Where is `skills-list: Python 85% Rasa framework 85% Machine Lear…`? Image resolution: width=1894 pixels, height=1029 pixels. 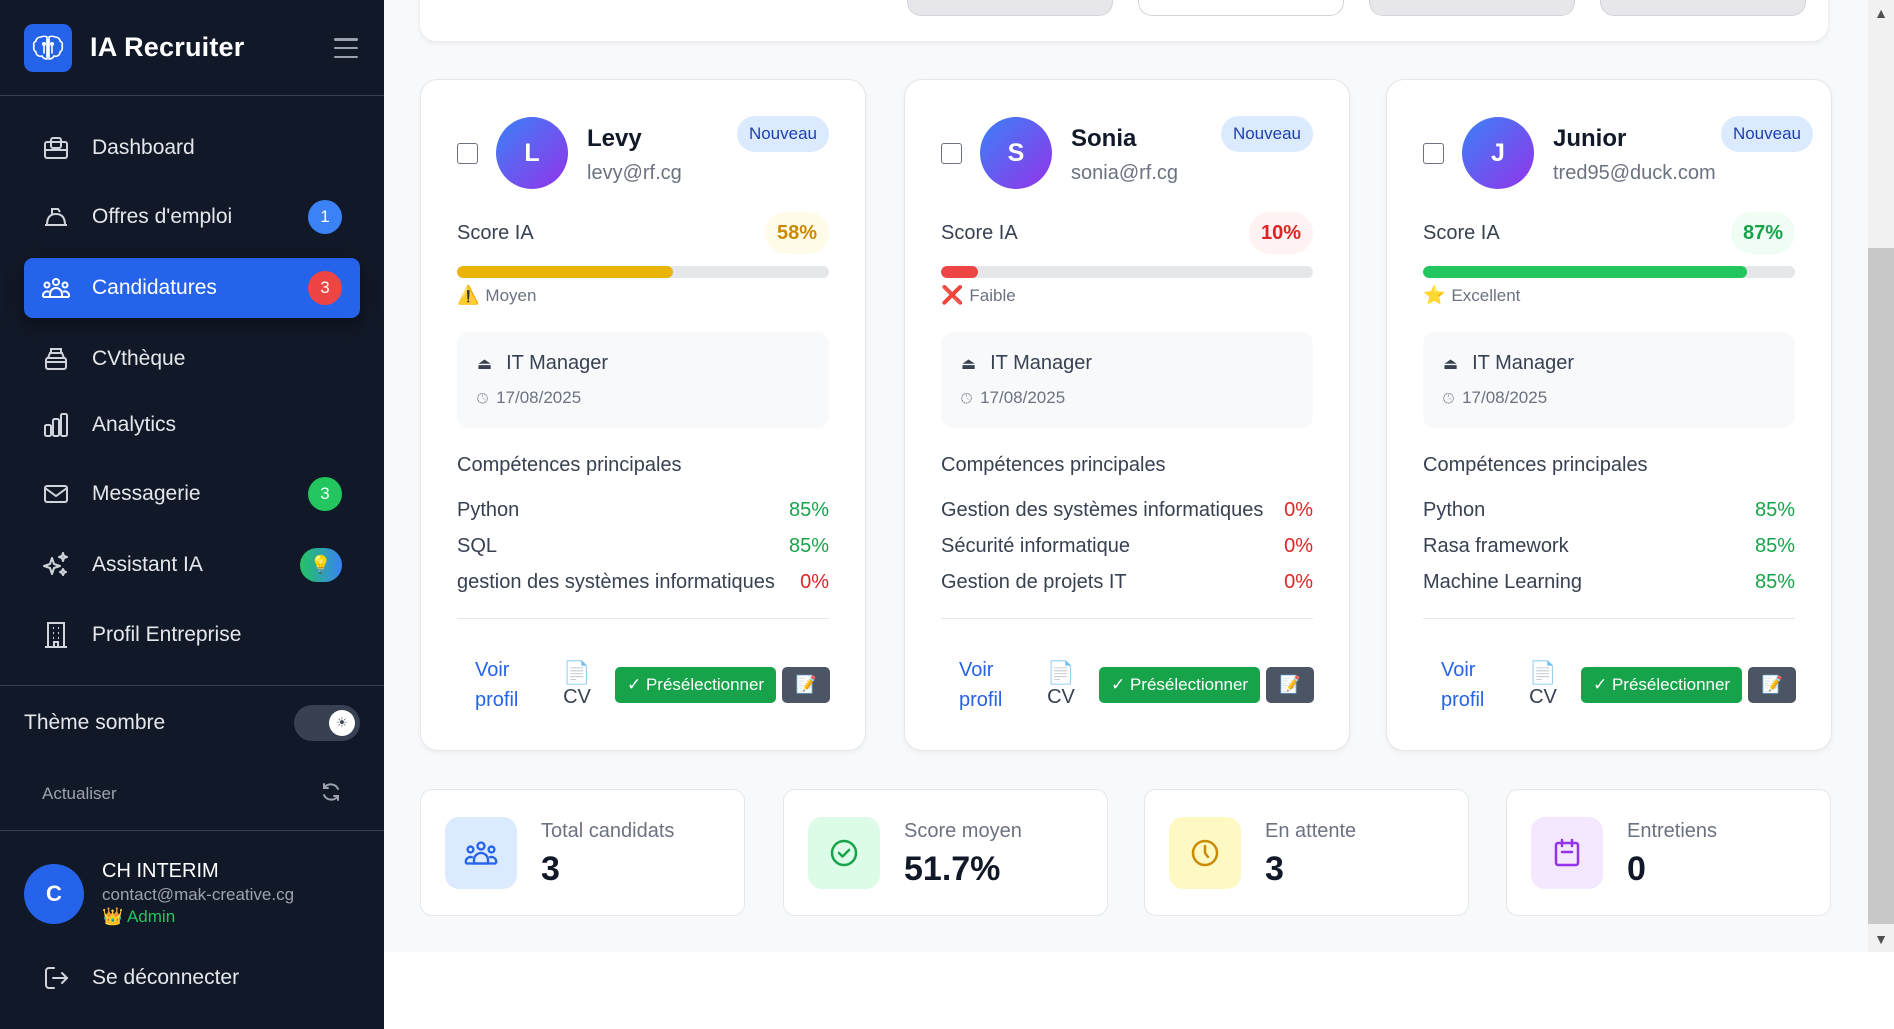
skills-list: Python 85% Rasa framework 85% Machine Lear… is located at coordinates (1609, 546).